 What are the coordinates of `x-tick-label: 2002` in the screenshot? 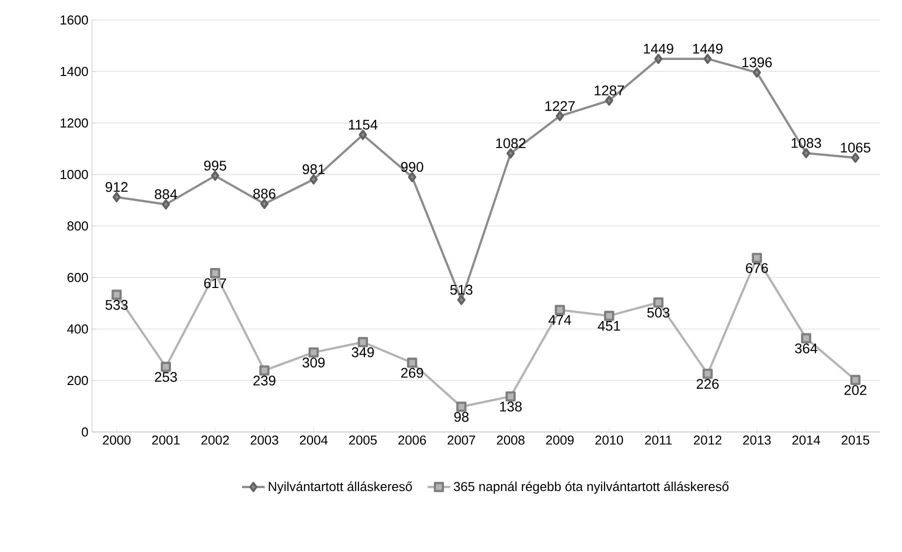 It's located at (215, 440).